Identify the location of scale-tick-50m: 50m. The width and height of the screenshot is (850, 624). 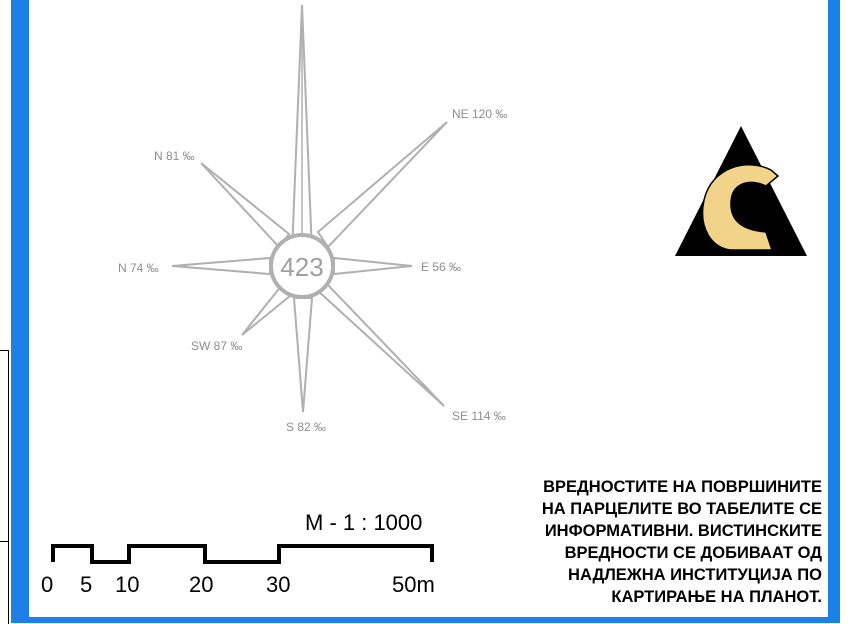
(413, 584).